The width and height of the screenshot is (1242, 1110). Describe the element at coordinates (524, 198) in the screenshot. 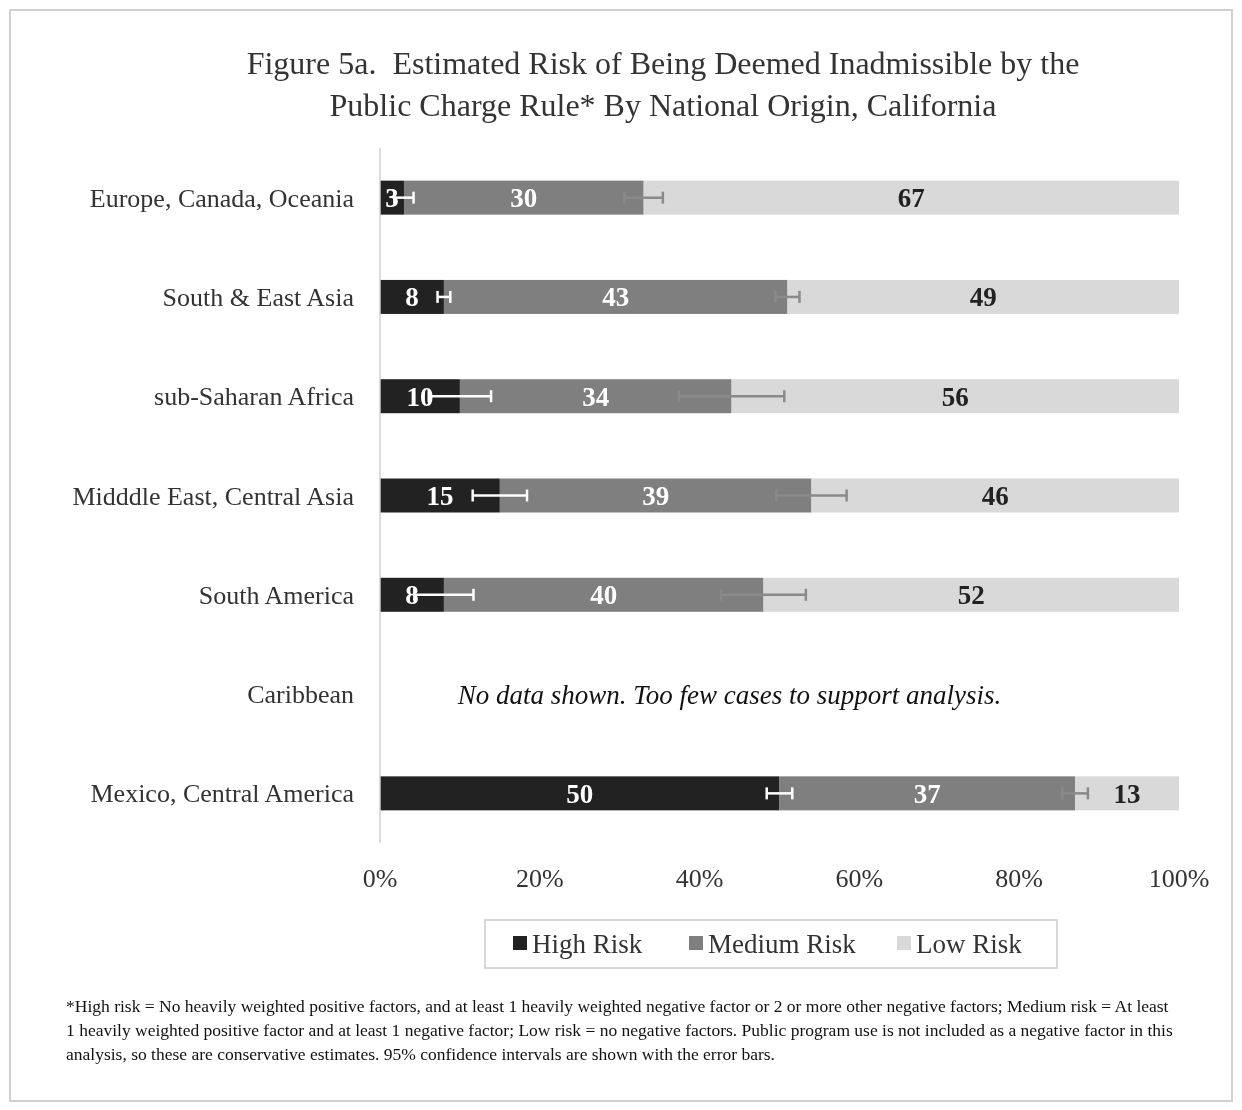

I see `data-label: 30` at that location.